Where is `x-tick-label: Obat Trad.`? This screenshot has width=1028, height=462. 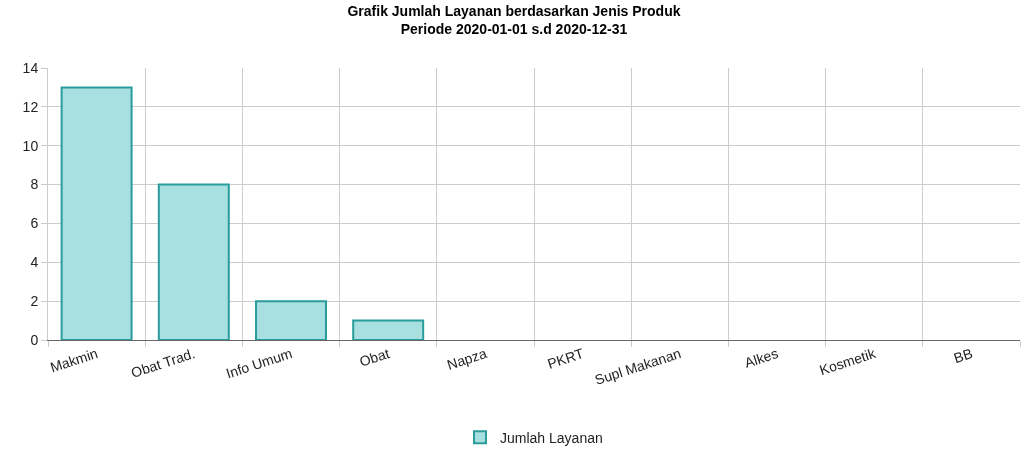 x-tick-label: Obat Trad. is located at coordinates (163, 363).